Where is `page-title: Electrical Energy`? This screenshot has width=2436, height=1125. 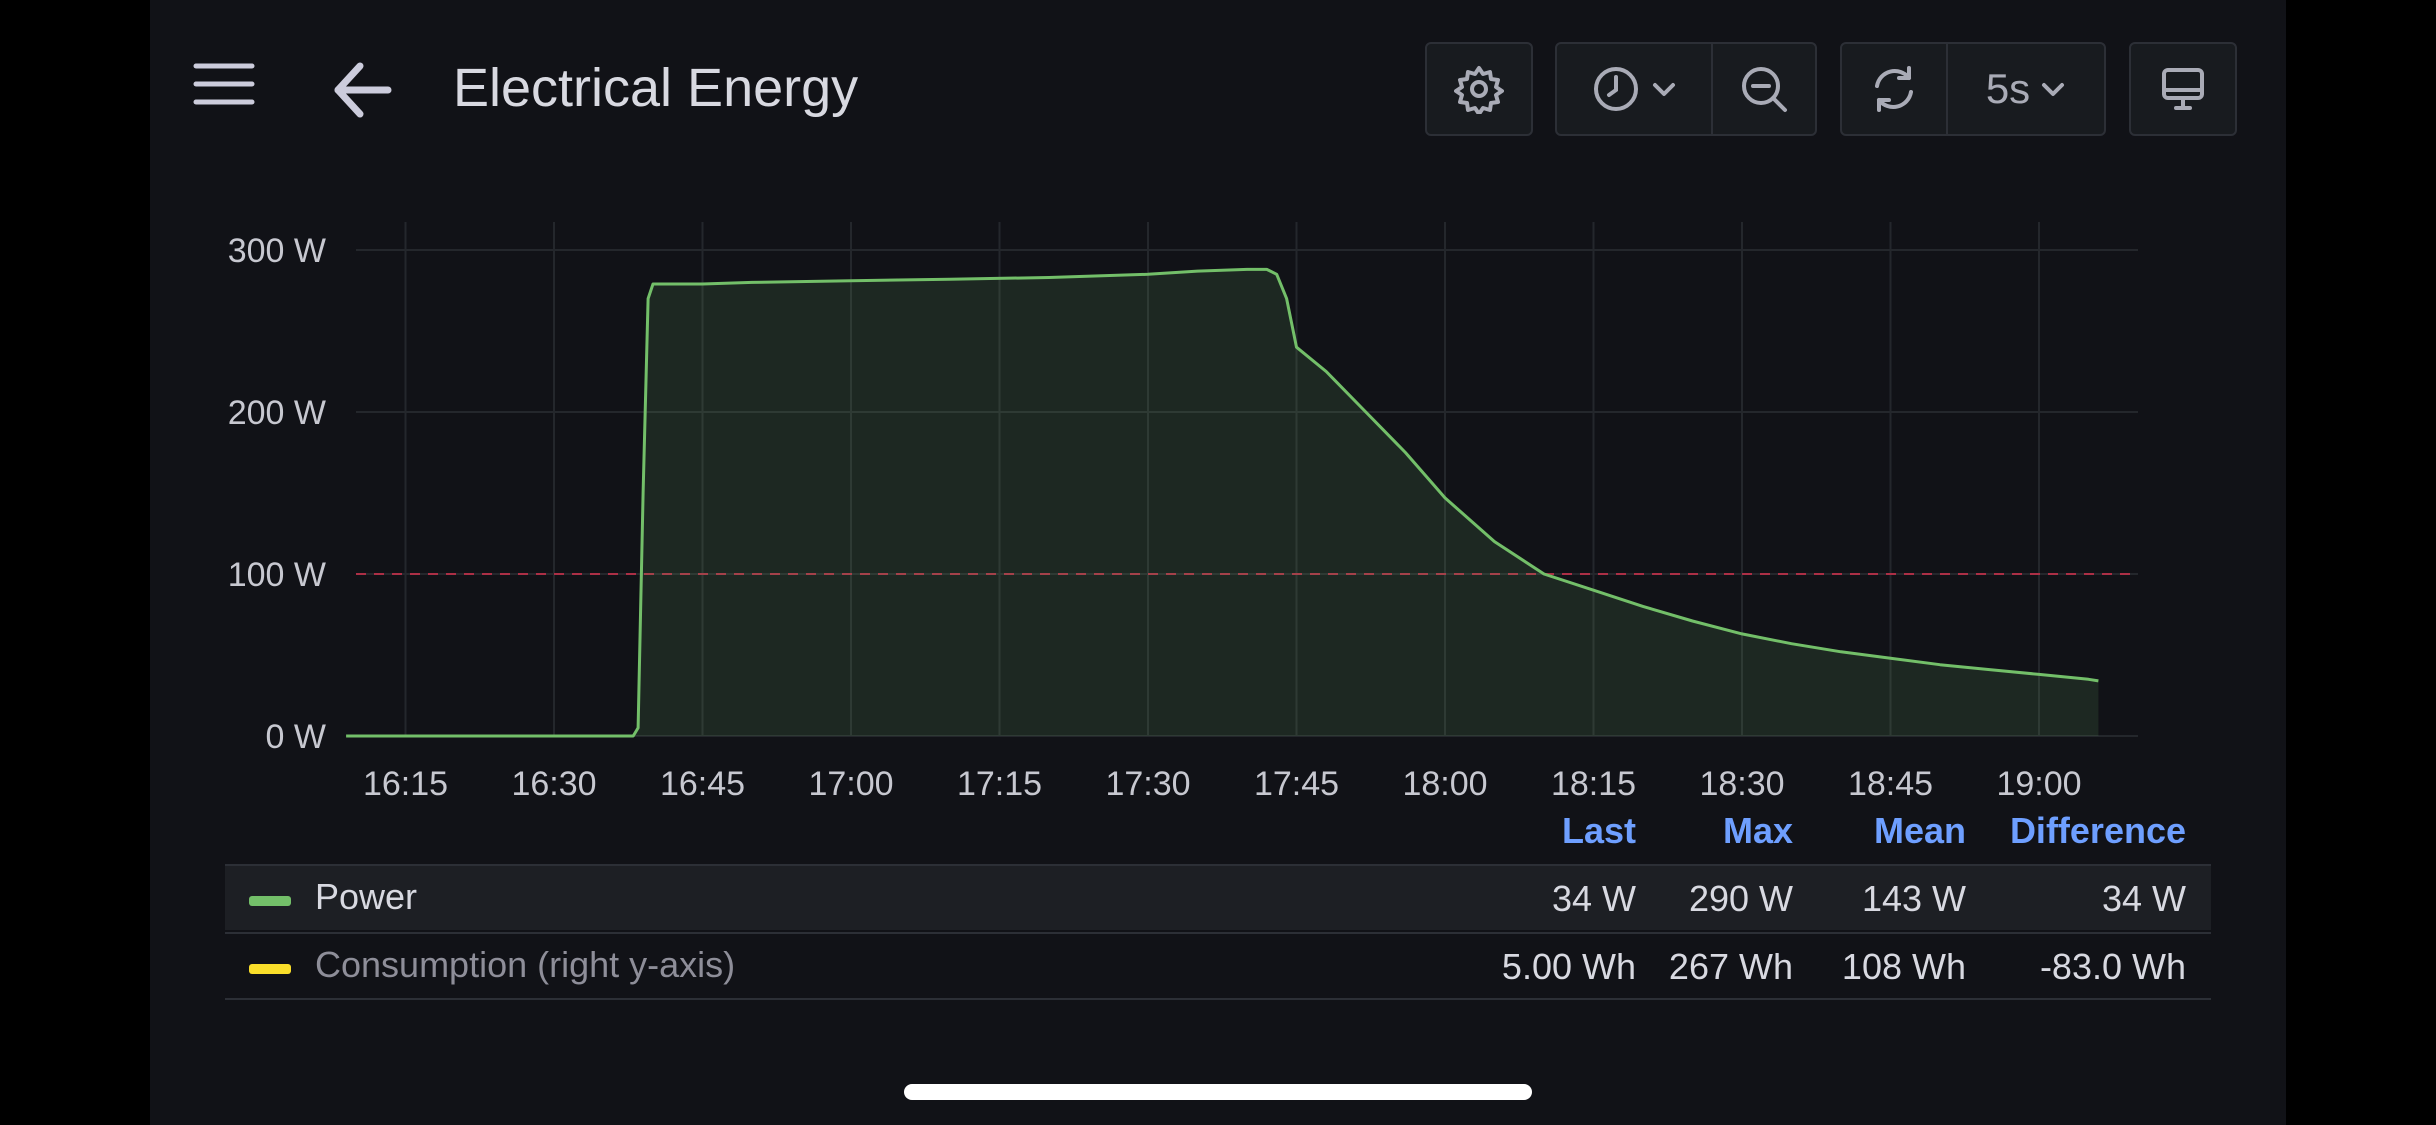
page-title: Electrical Energy is located at coordinates (656, 88).